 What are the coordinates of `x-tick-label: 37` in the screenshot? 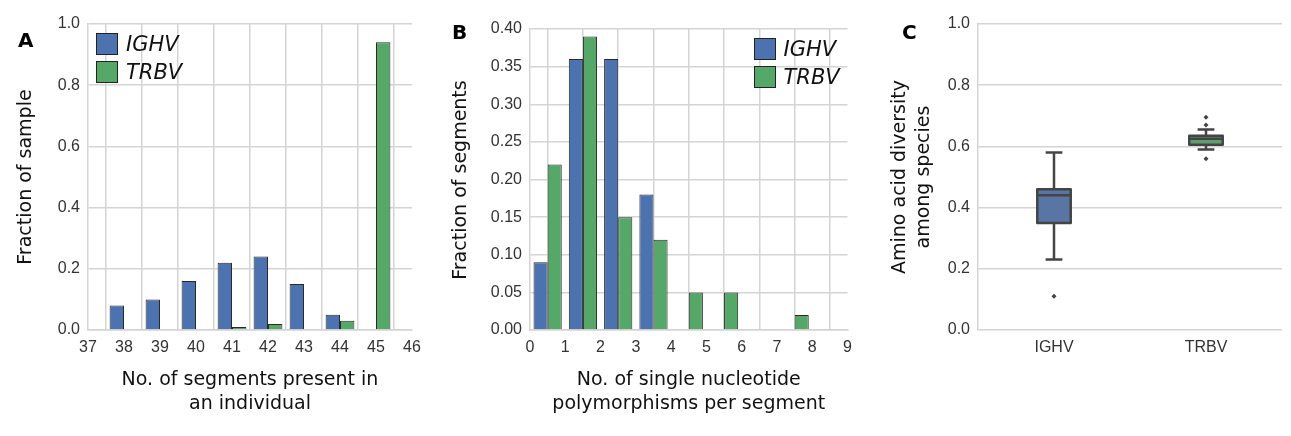 It's located at (88, 347).